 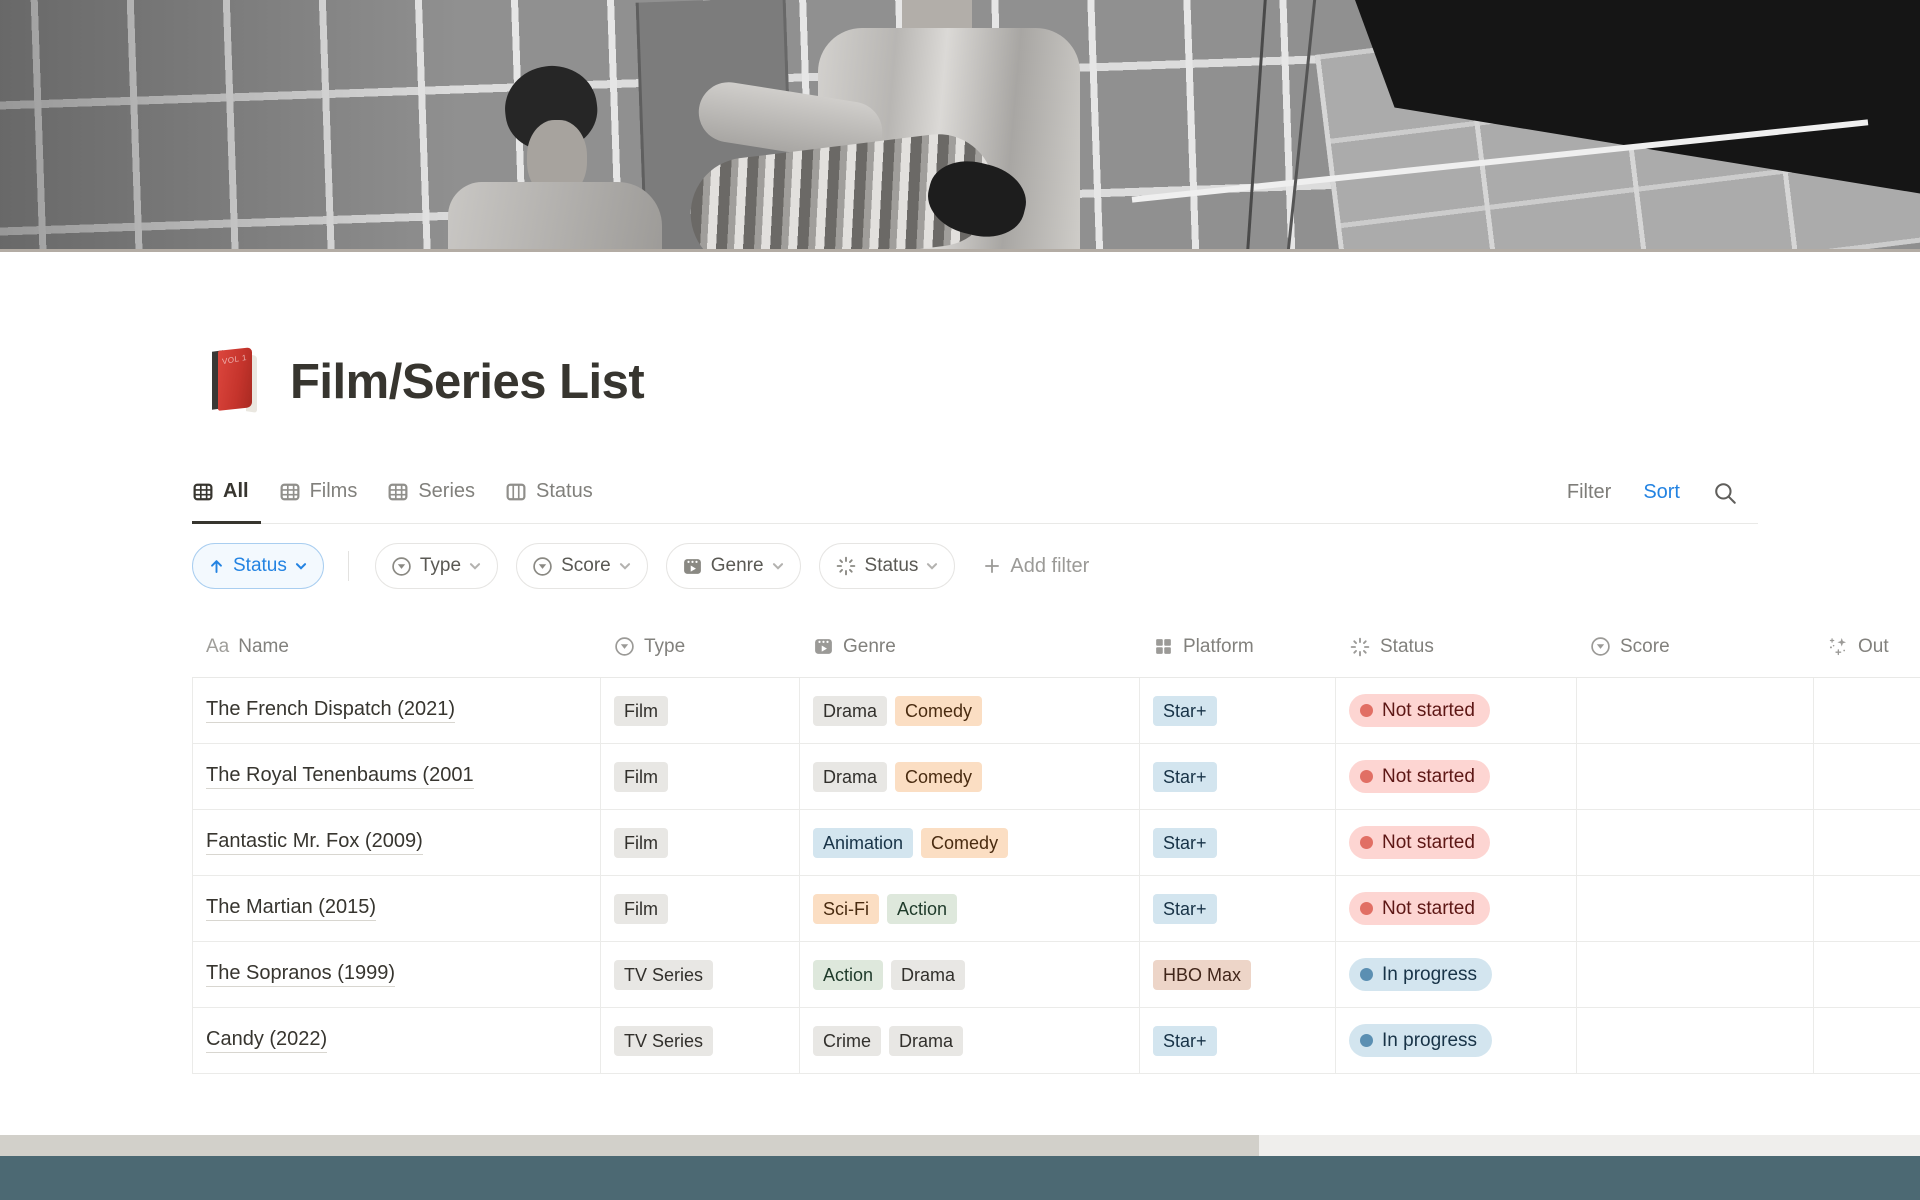 What do you see at coordinates (301, 974) in the screenshot?
I see `page-link: The Sopranos (1999)` at bounding box center [301, 974].